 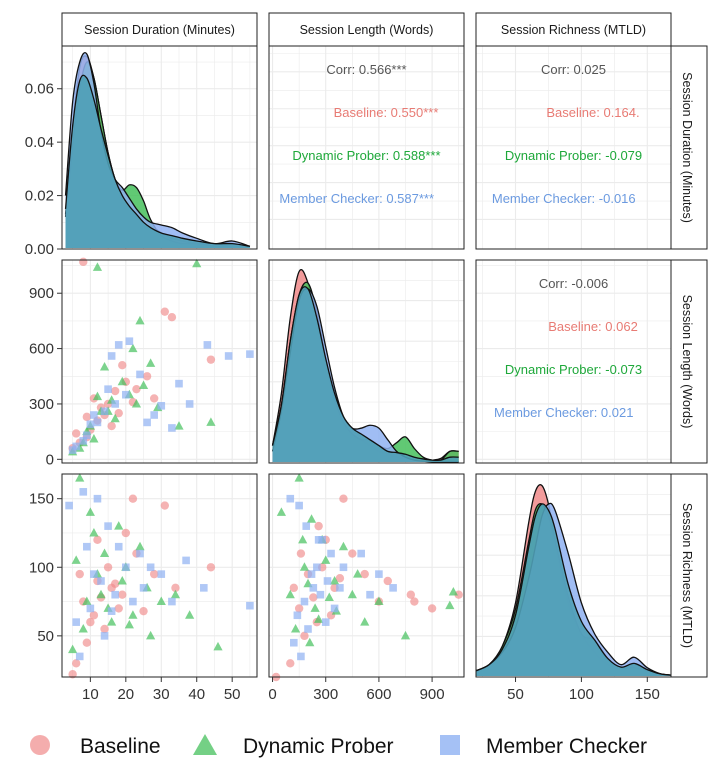 I want to click on panel-background, so click(x=573, y=147).